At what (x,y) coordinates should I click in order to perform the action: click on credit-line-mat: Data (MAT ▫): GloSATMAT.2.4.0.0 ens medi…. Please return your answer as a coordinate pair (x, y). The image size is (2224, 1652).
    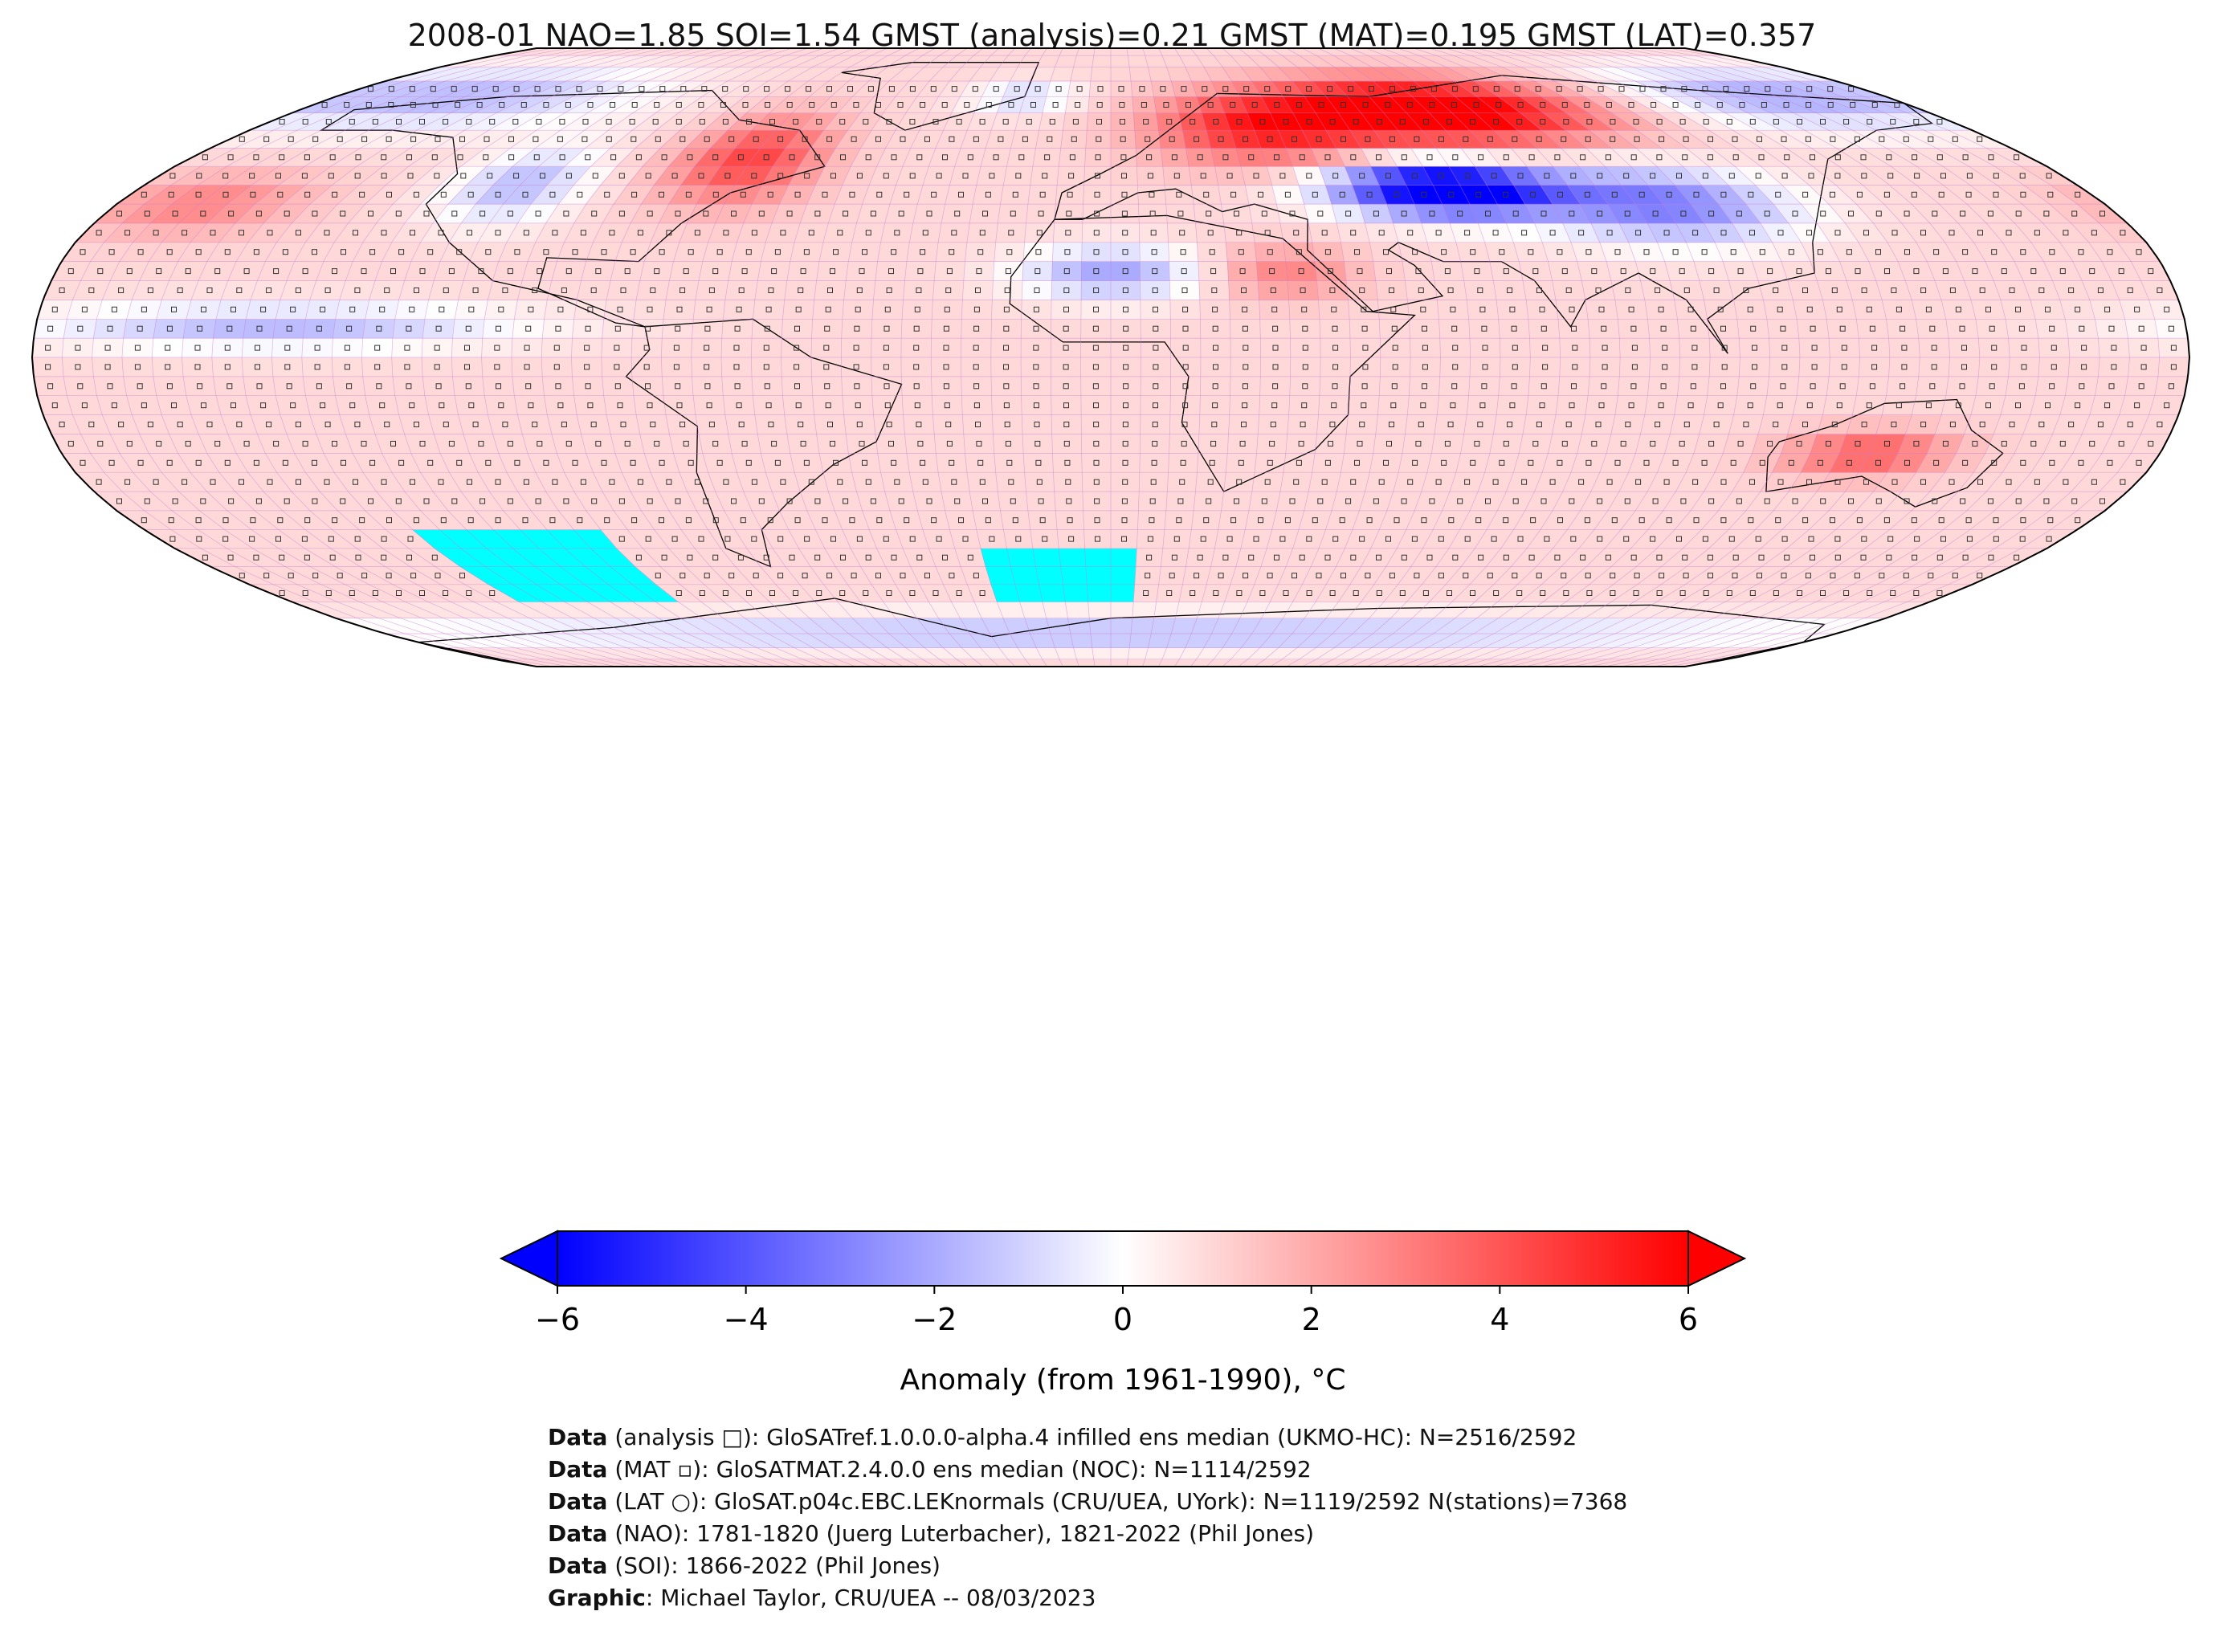
    Looking at the image, I should click on (930, 1469).